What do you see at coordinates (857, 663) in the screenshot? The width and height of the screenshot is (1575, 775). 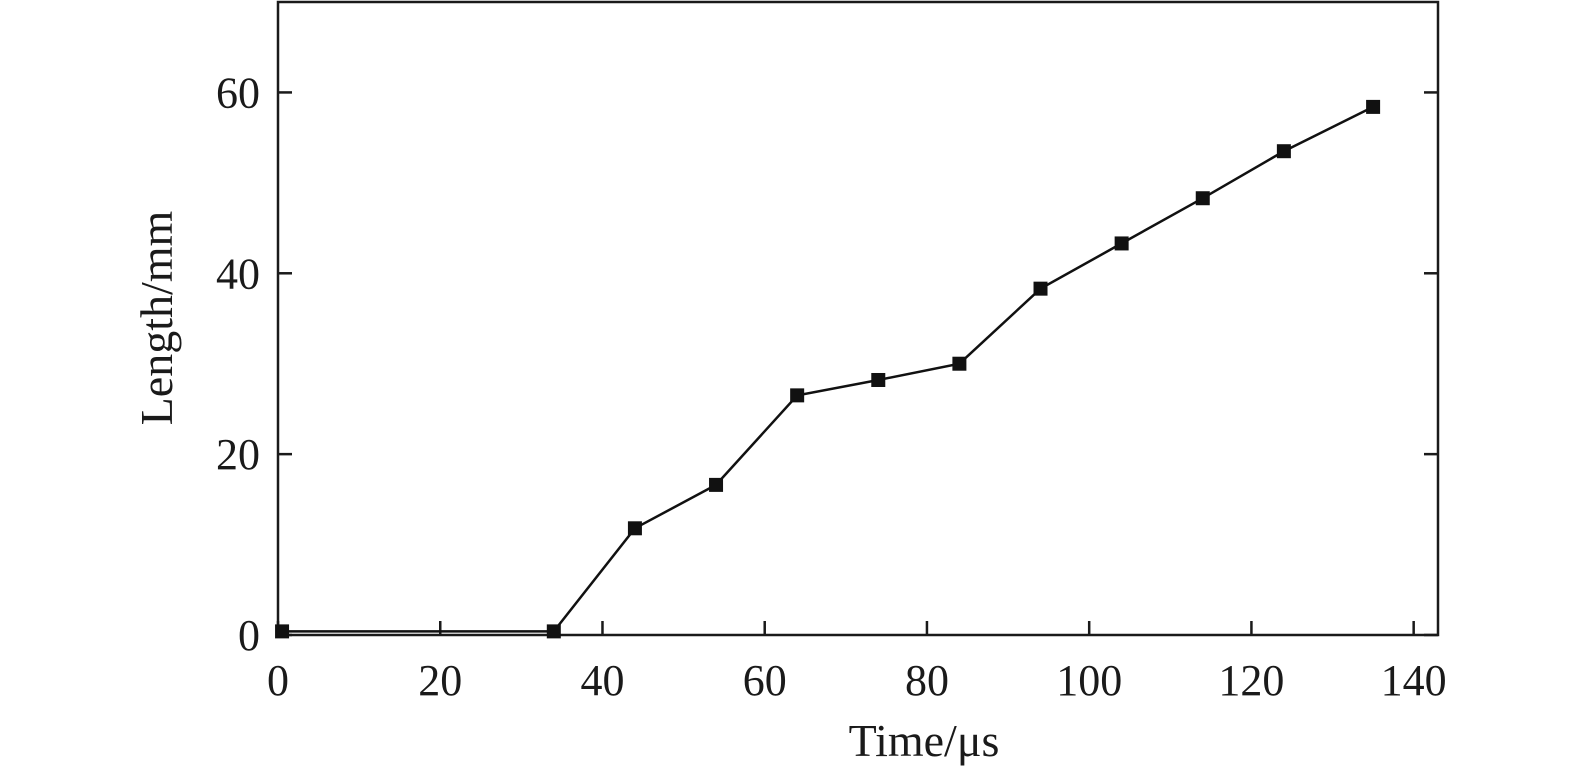 I see `x-axis-ticks: 0 20 40 60 80 100 120 140` at bounding box center [857, 663].